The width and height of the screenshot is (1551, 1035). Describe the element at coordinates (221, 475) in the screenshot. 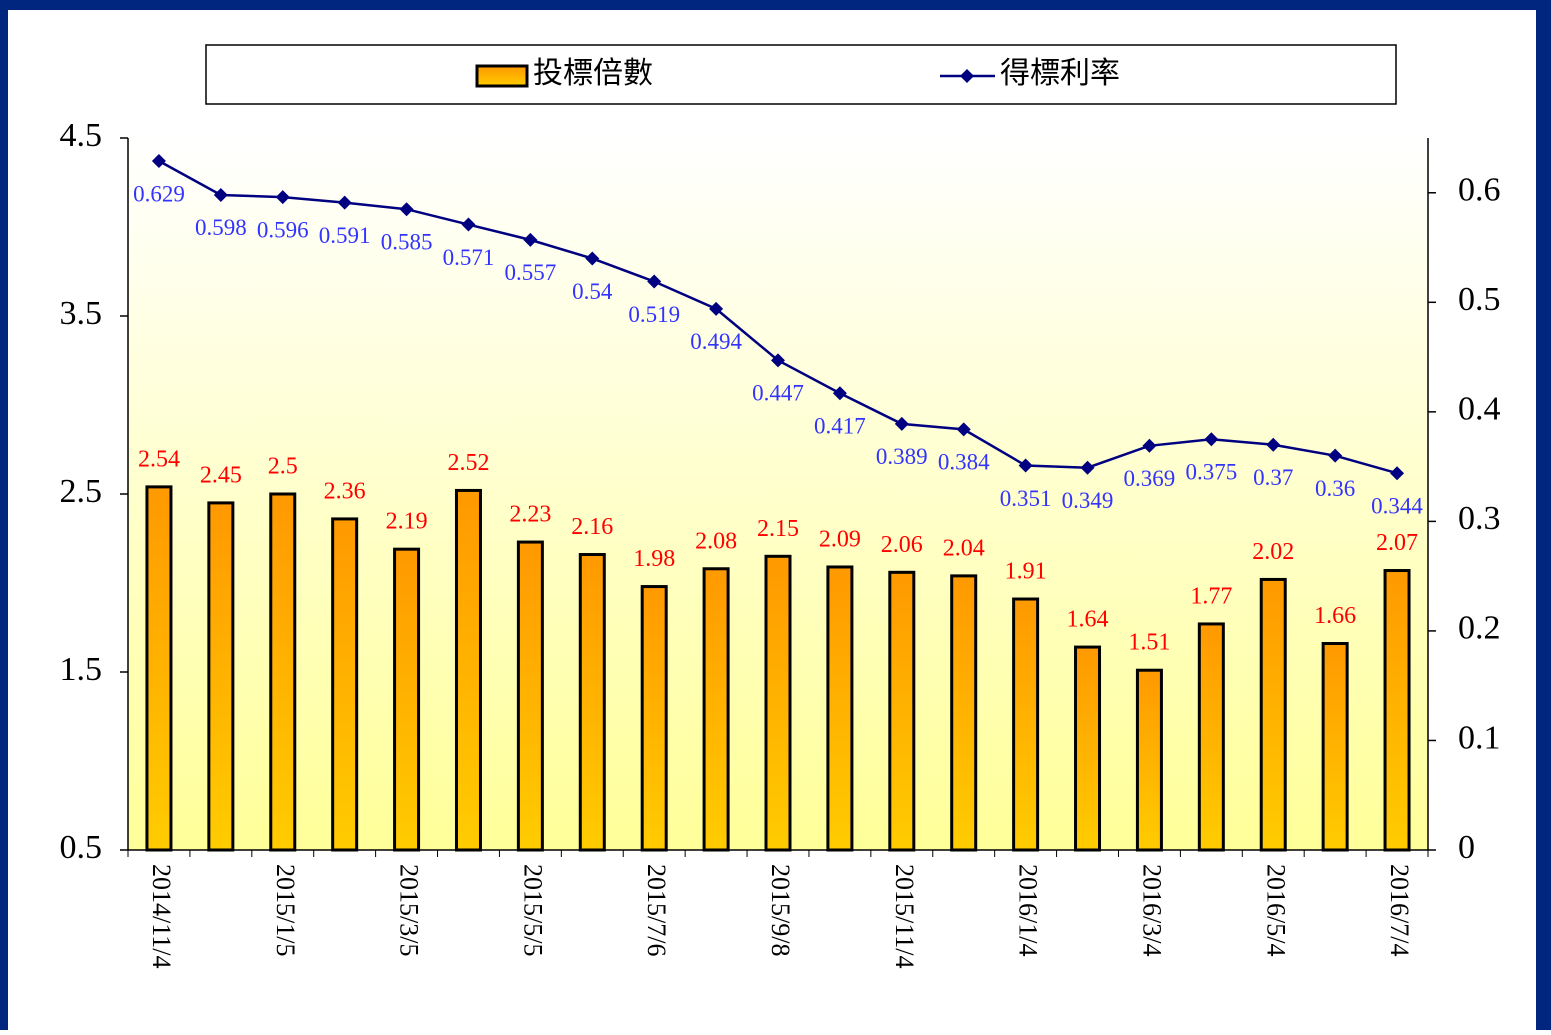

I see `bar-label: 2.45` at that location.